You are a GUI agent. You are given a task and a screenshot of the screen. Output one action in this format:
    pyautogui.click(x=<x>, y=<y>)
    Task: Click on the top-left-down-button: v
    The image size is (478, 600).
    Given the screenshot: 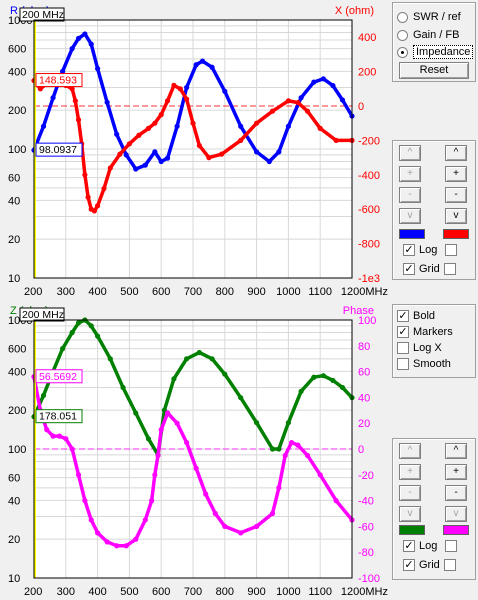 What is the action you would take?
    pyautogui.click(x=410, y=216)
    